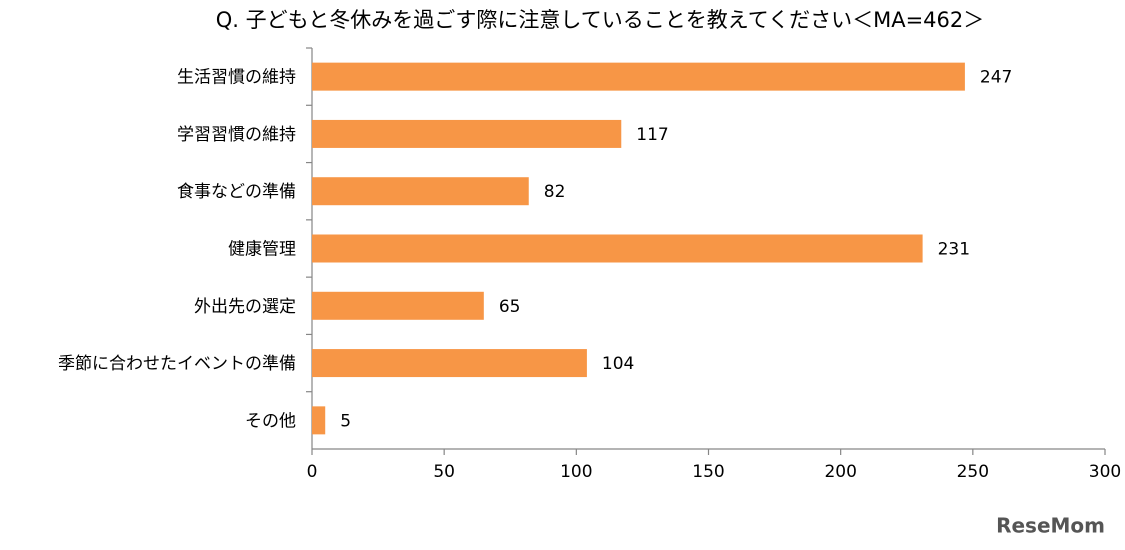 This screenshot has width=1125, height=550. Describe the element at coordinates (555, 192) in the screenshot. I see `data-label: 82` at that location.